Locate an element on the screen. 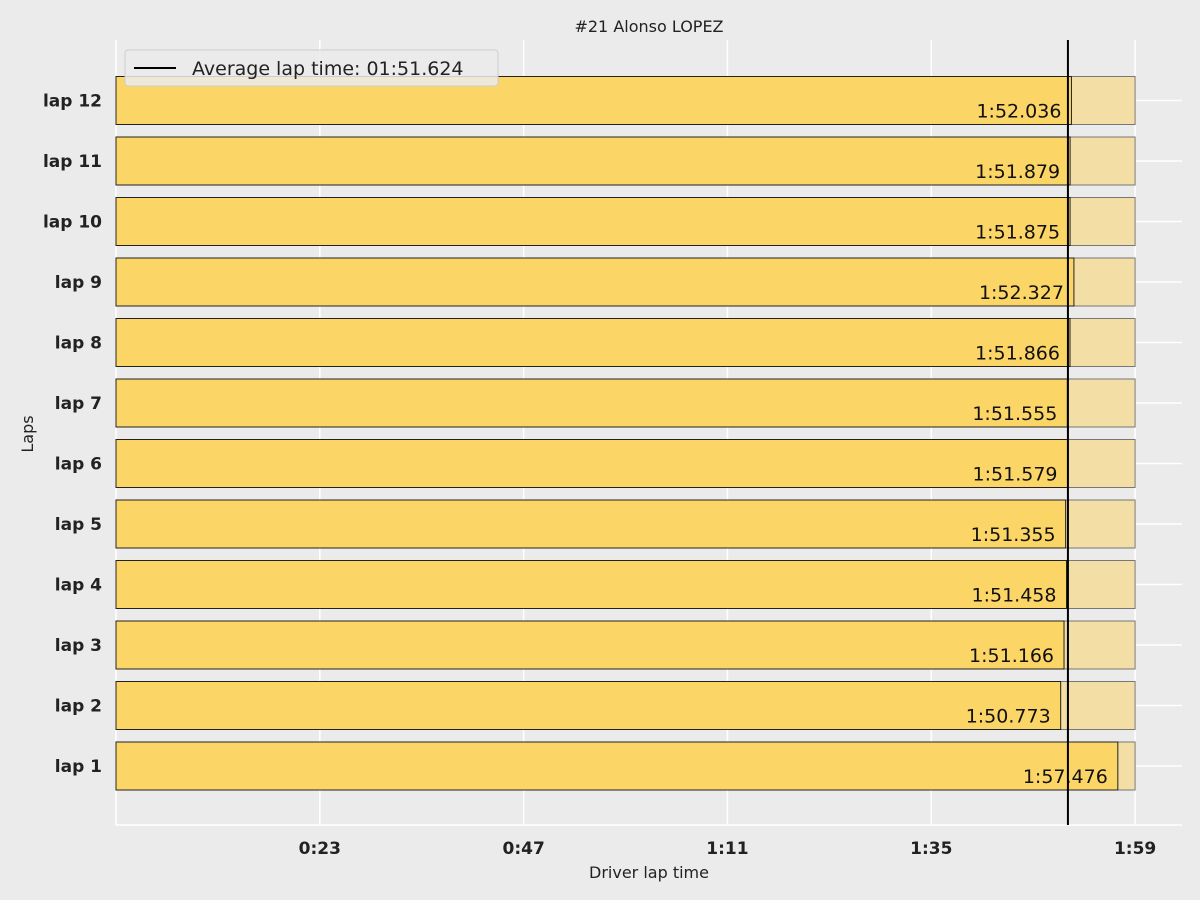 This screenshot has width=1200, height=900. bar-value-label: 1:51.555 is located at coordinates (1014, 414).